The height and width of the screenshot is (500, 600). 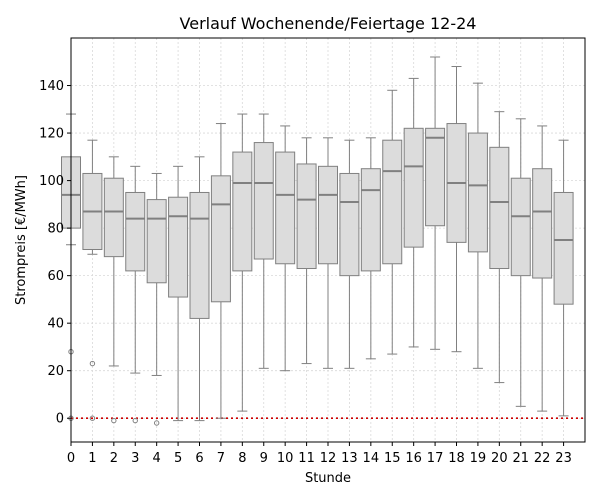 I want to click on x-tick-label: 0, so click(x=71, y=458).